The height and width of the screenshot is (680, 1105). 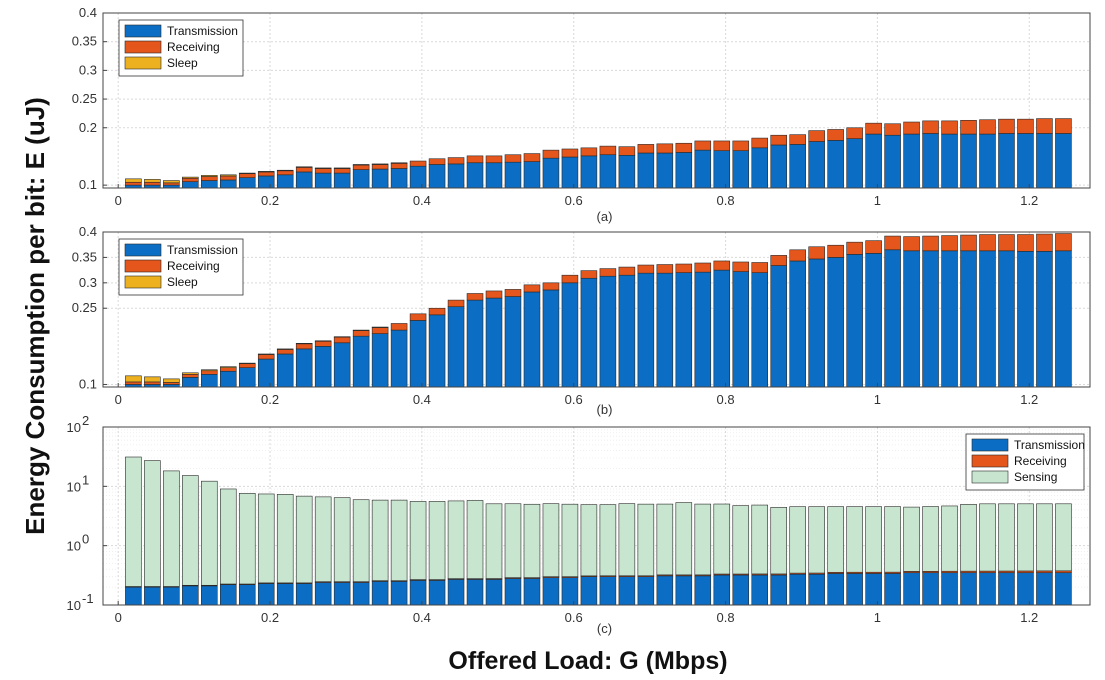 What do you see at coordinates (85, 539) in the screenshot?
I see `y-tick-exponent: 0` at bounding box center [85, 539].